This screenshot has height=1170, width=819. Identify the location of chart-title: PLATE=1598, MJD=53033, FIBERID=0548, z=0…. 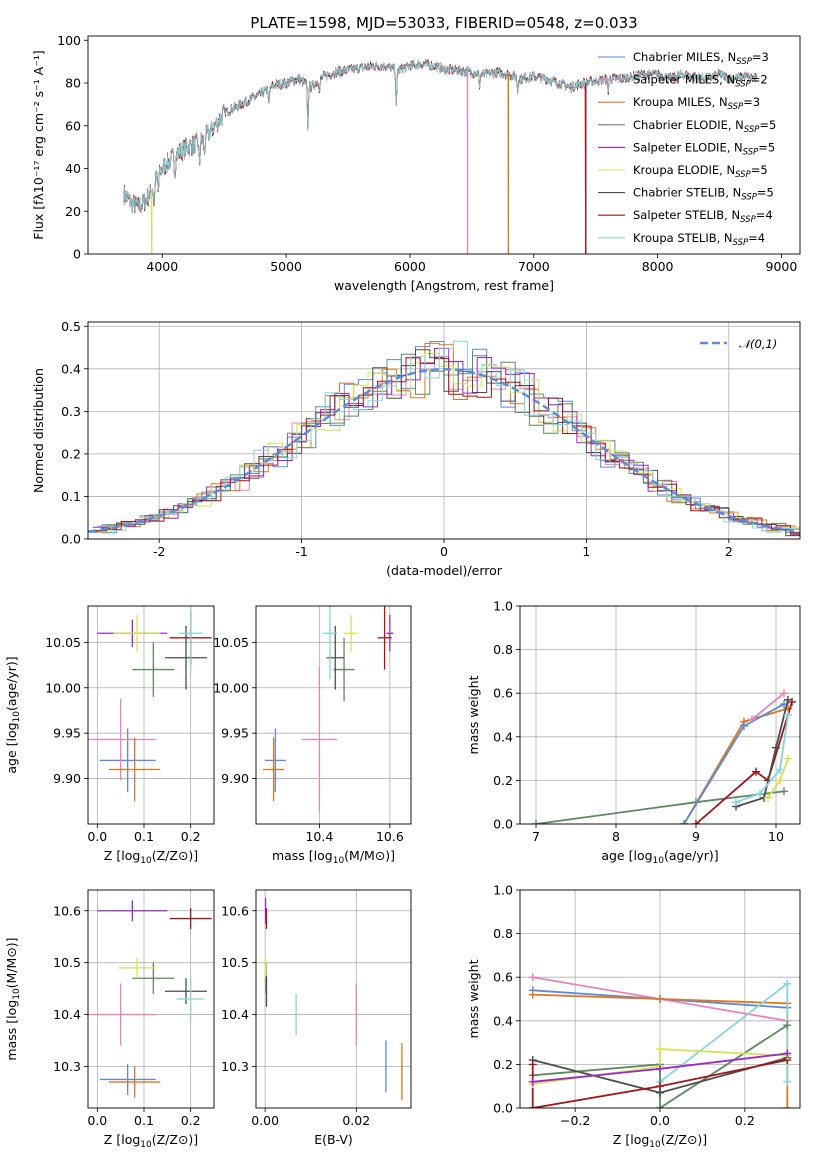
(443, 23).